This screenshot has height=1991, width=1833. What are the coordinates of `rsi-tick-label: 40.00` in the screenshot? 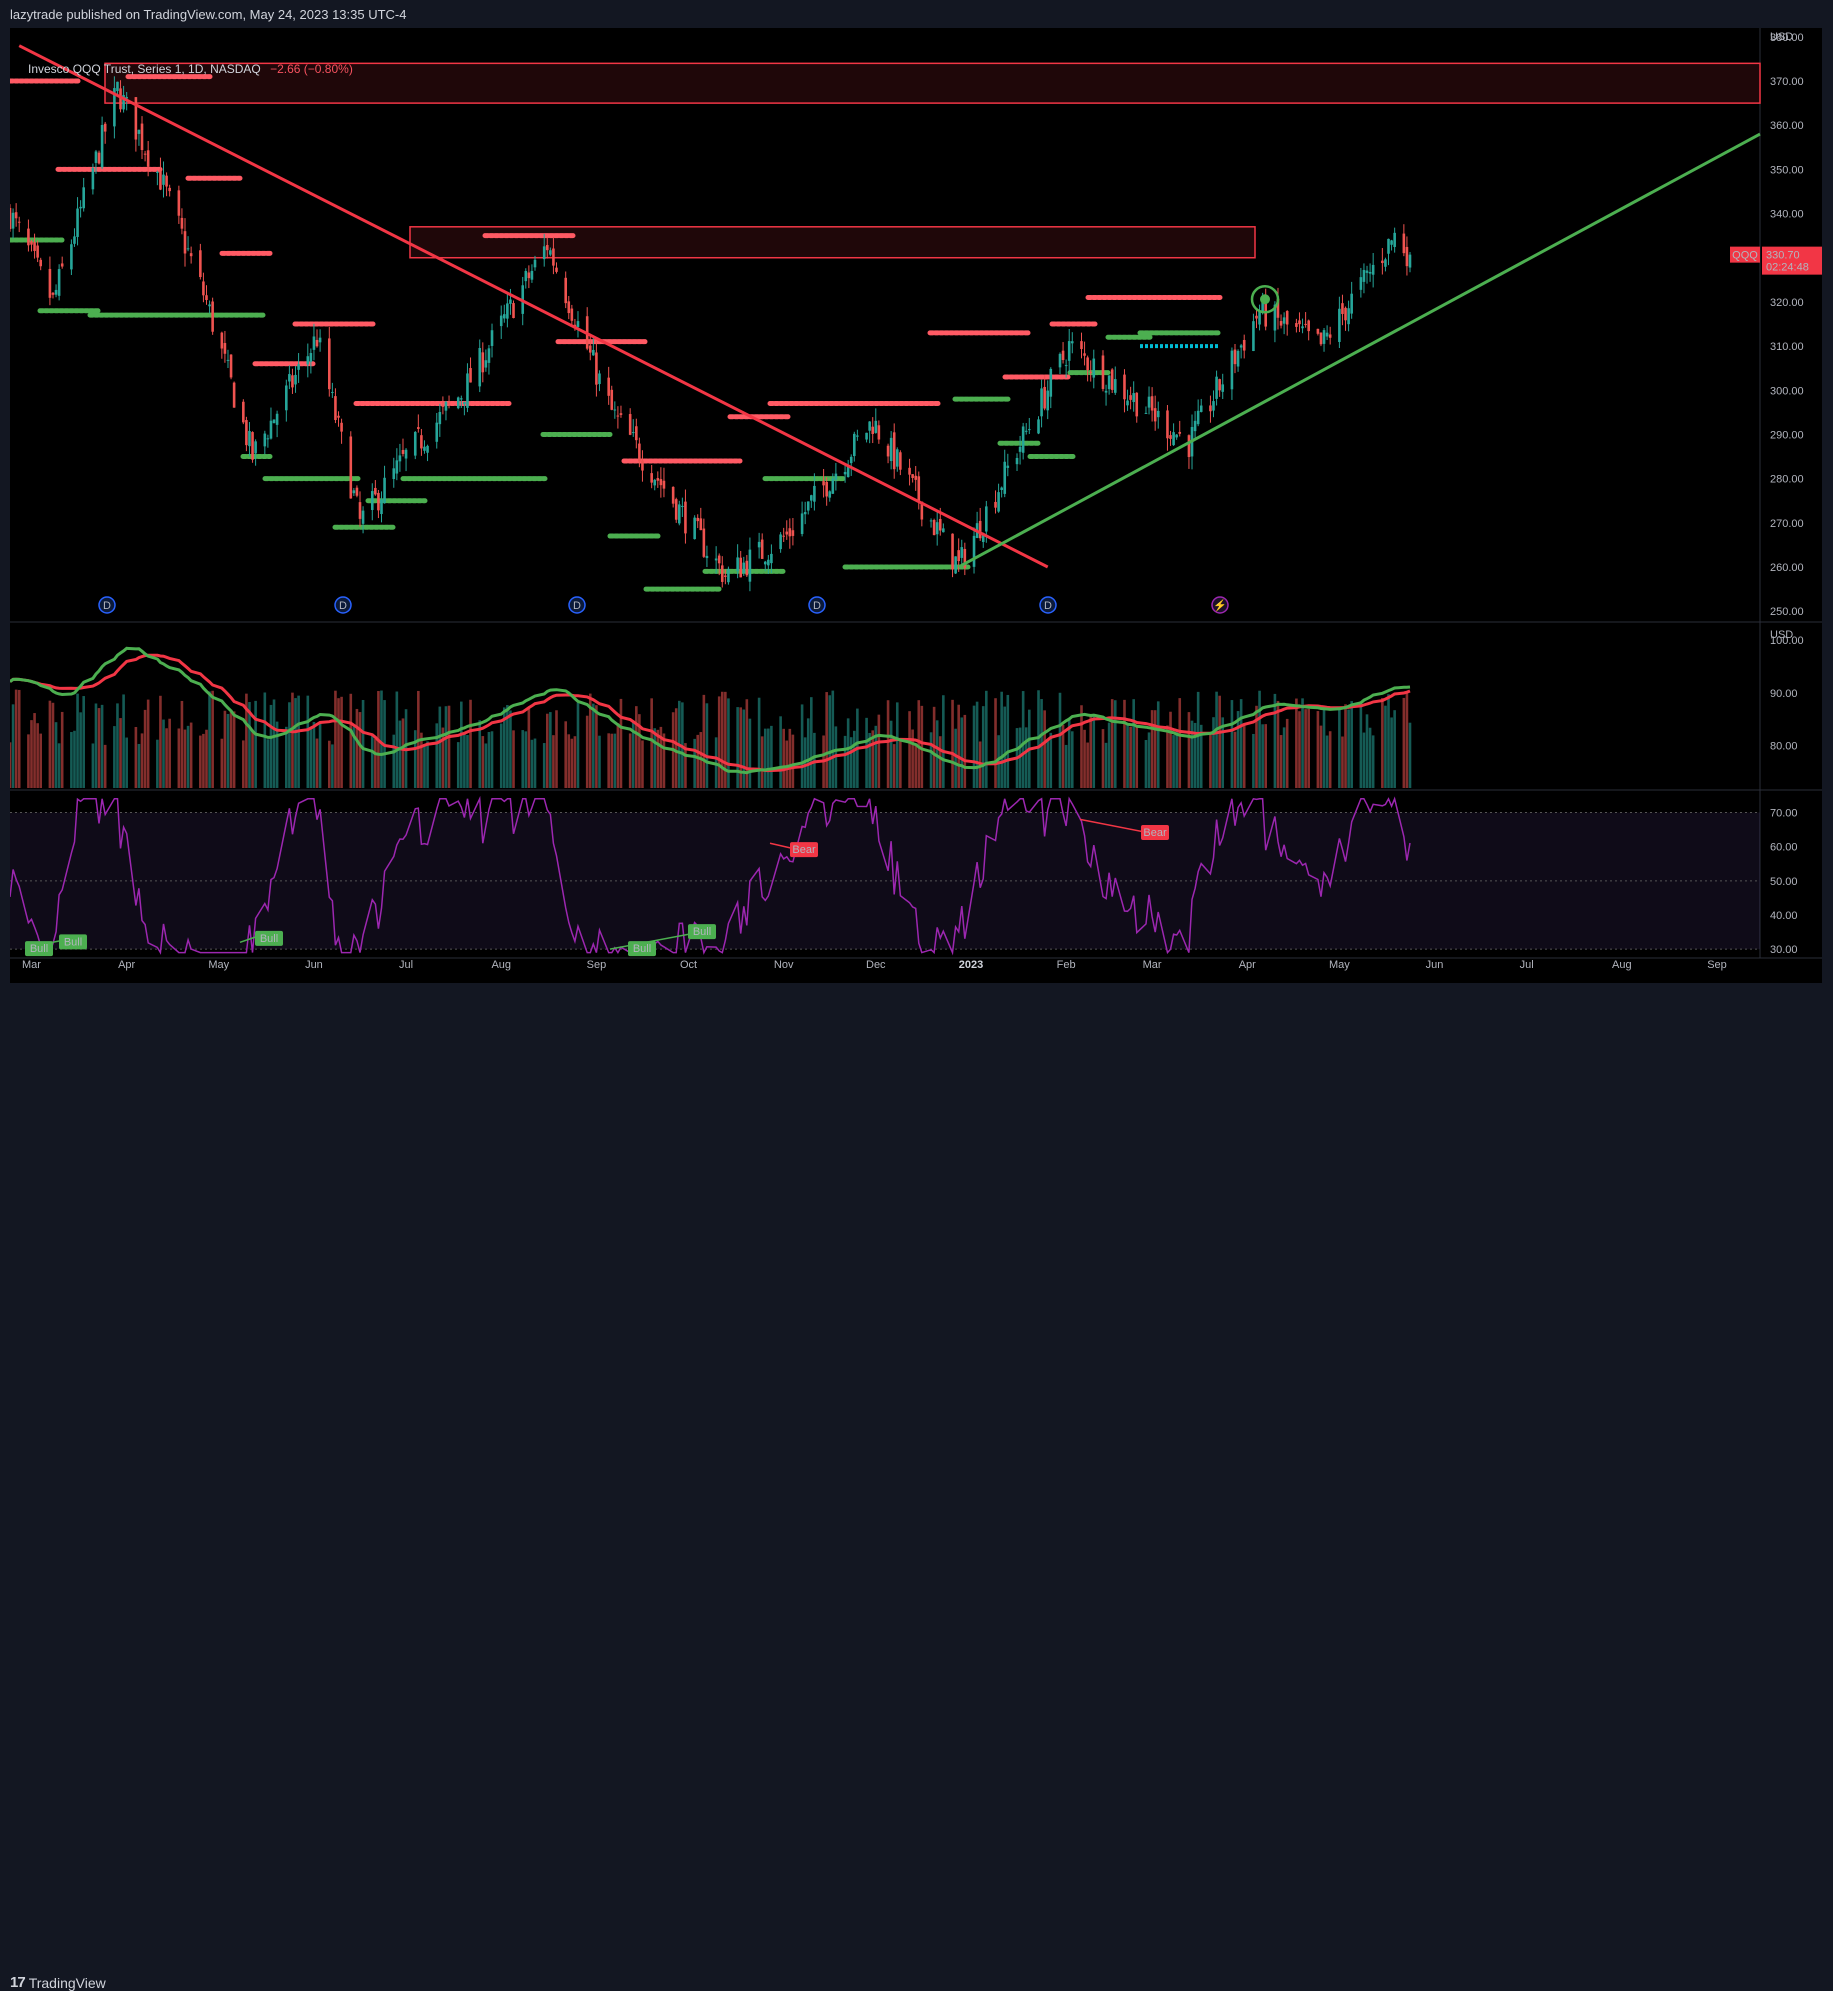 It's located at (1784, 916).